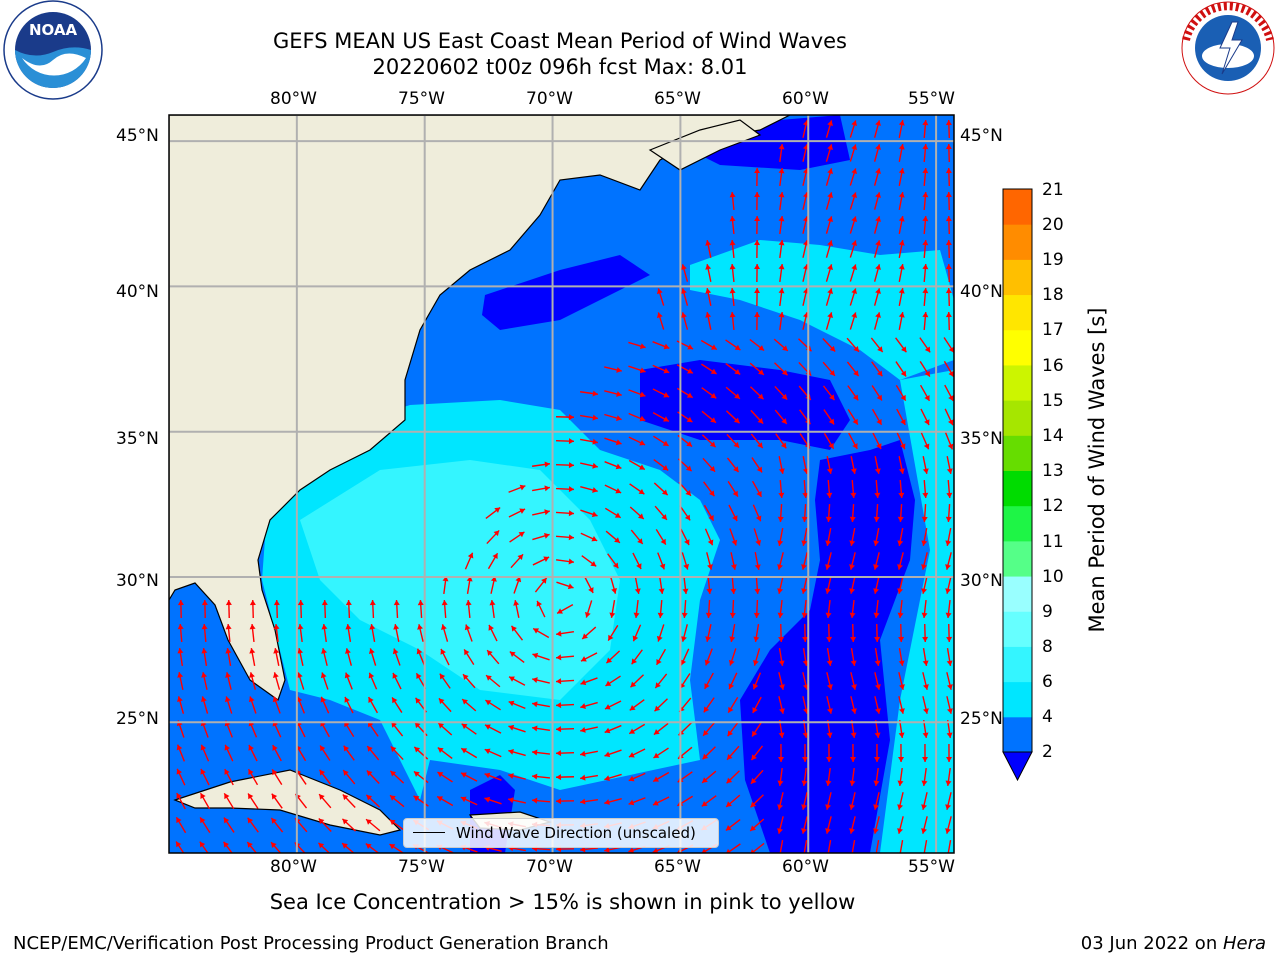 This screenshot has height=960, width=1280. Describe the element at coordinates (1151, 943) in the screenshot. I see `footer-date-text: 03 Jun 2022 on` at that location.